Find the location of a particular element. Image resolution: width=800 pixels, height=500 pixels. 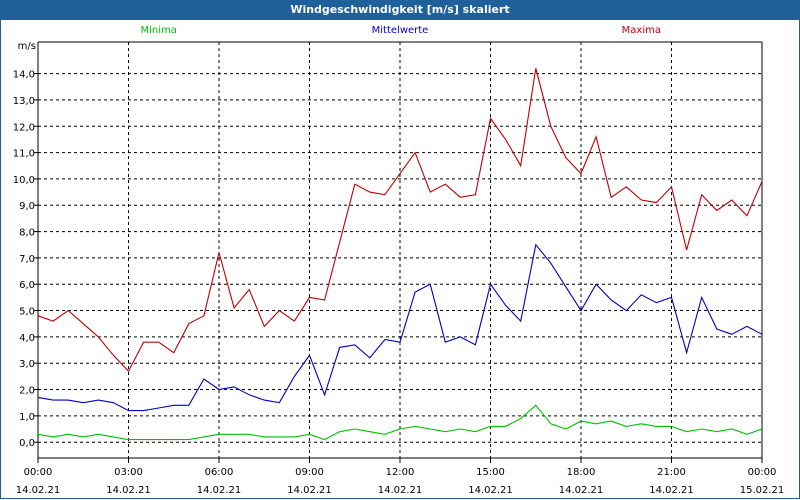

x-tick-time-label: 03:00 is located at coordinates (128, 472).